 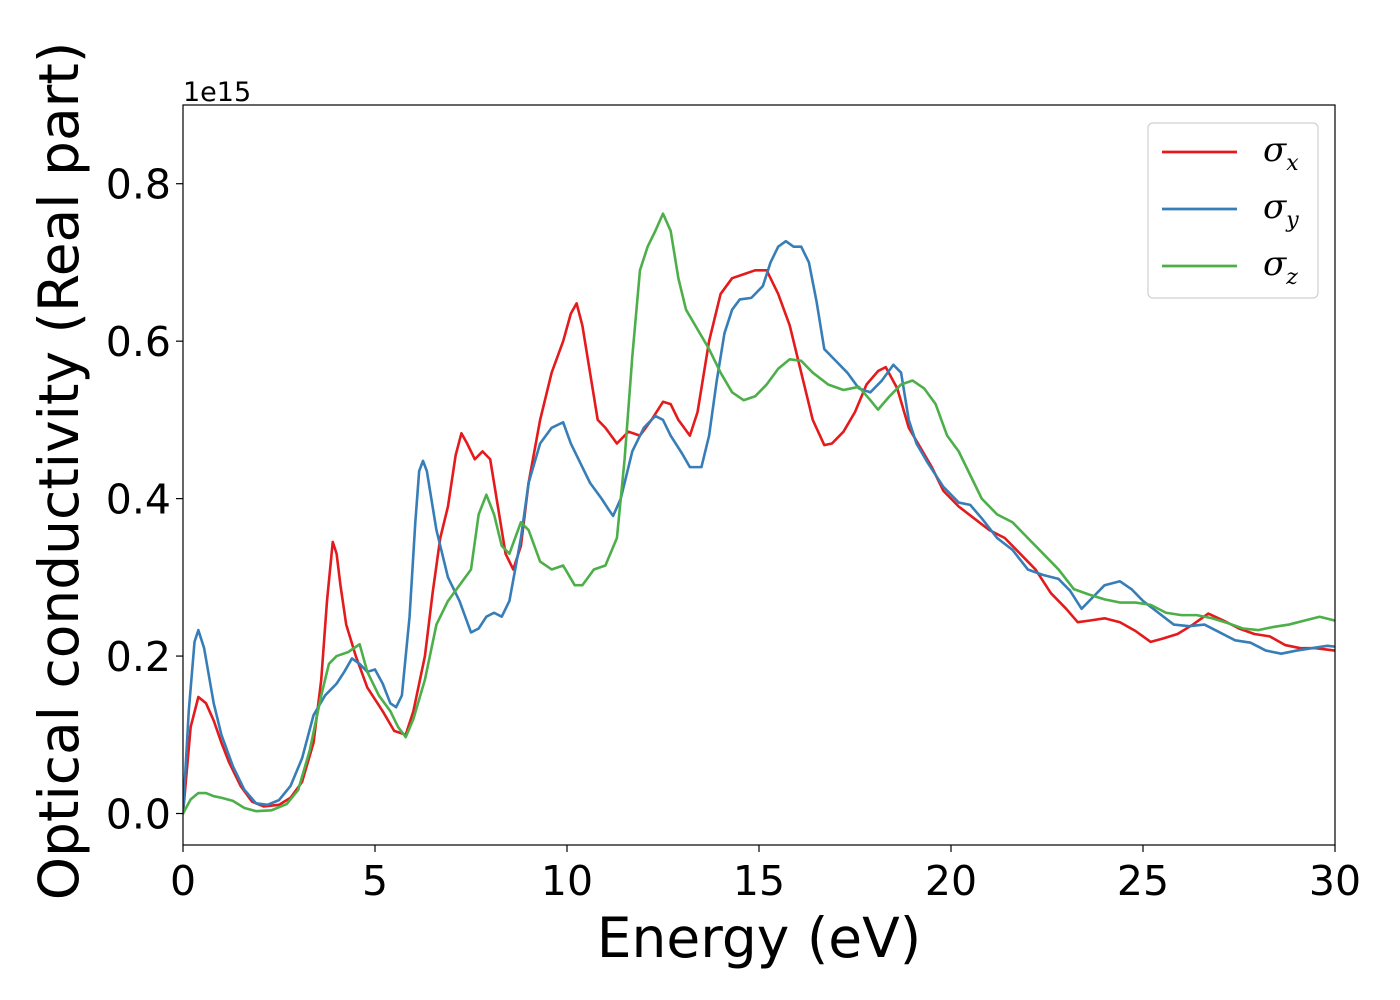 What do you see at coordinates (138, 815) in the screenshot?
I see `y-tick-label: 0.0` at bounding box center [138, 815].